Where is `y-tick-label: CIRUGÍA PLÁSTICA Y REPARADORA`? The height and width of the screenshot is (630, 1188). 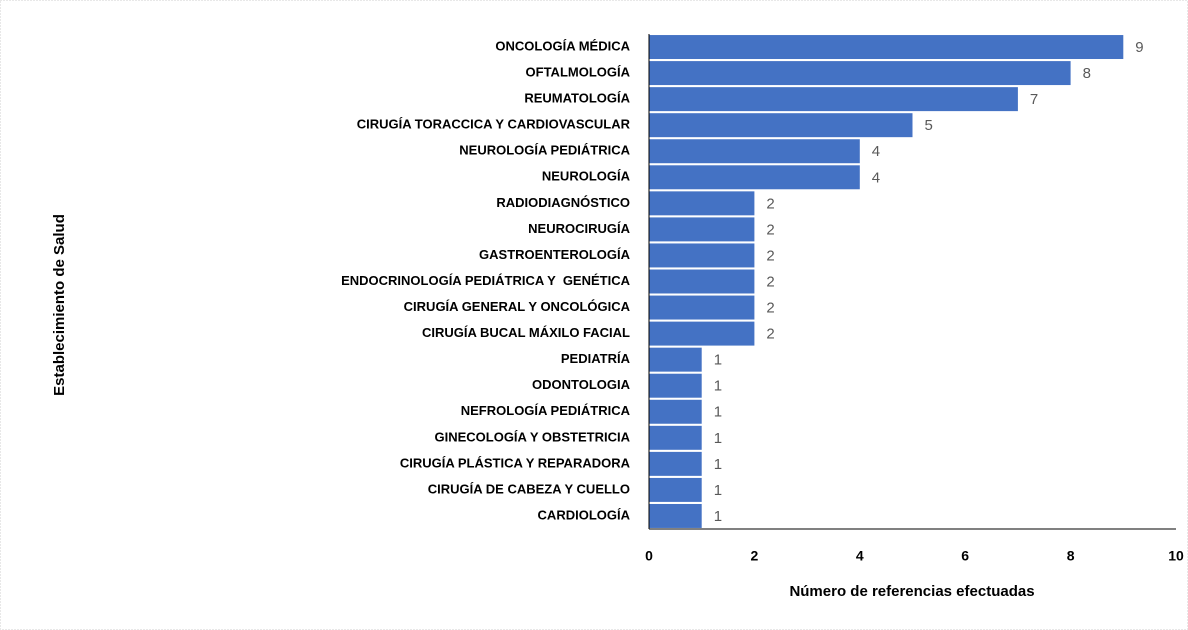 y-tick-label: CIRUGÍA PLÁSTICA Y REPARADORA is located at coordinates (515, 462).